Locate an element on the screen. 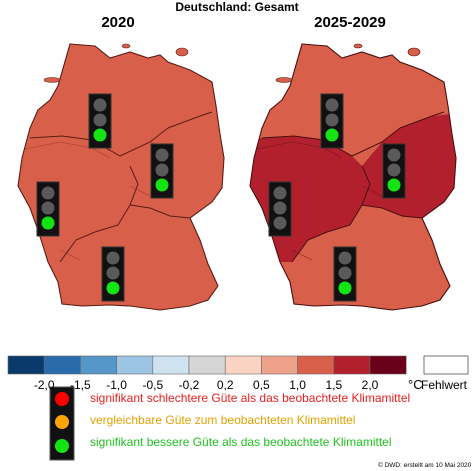 This screenshot has width=474, height=471. colorbar is located at coordinates (207, 365).